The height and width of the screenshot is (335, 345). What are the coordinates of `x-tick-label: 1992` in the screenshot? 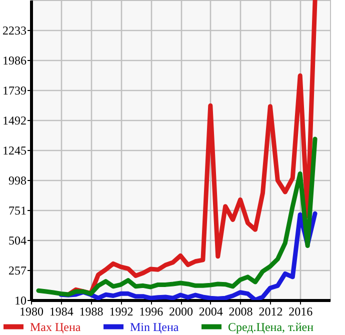 It's located at (121, 311).